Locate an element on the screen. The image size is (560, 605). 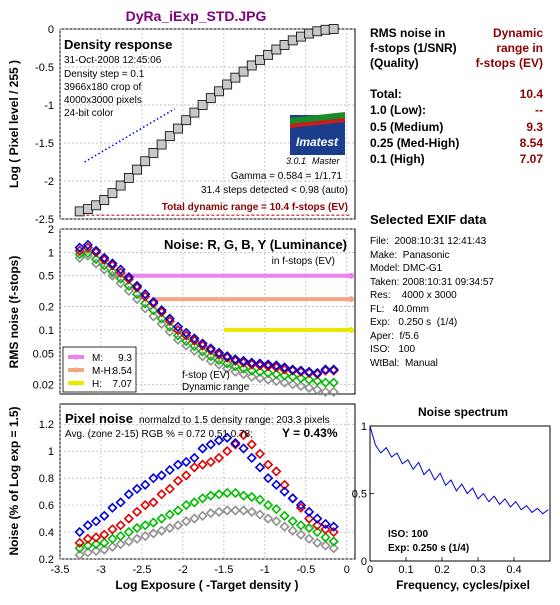
logo-edition: Master is located at coordinates (326, 161).